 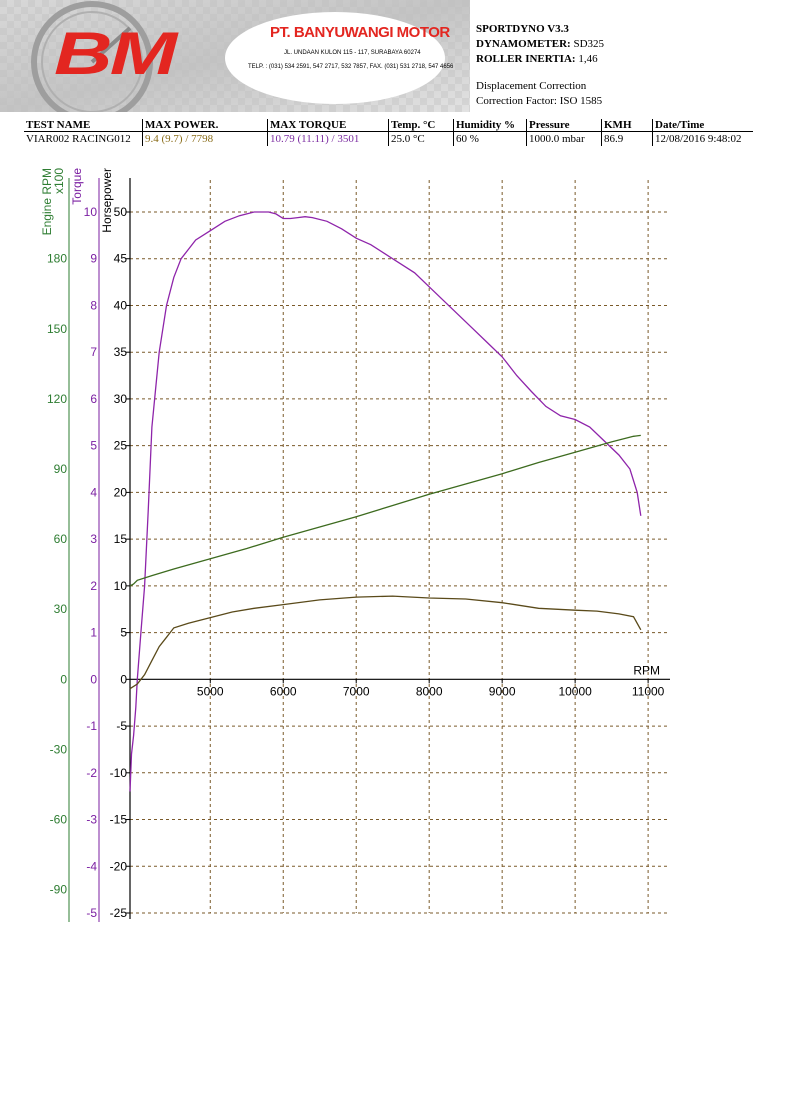 I want to click on torque-tick-label: -2, so click(x=91, y=773).